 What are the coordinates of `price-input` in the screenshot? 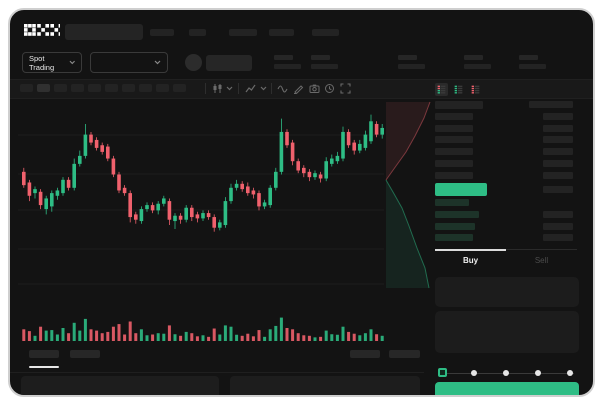 It's located at (507, 292).